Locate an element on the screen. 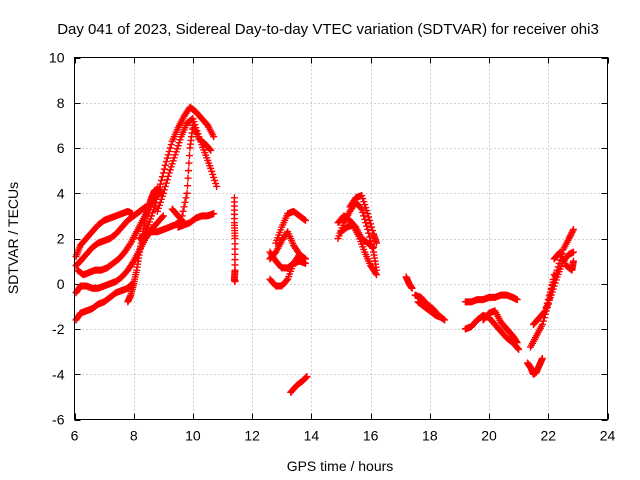 The height and width of the screenshot is (480, 640). x-tick-label: 10 is located at coordinates (193, 436).